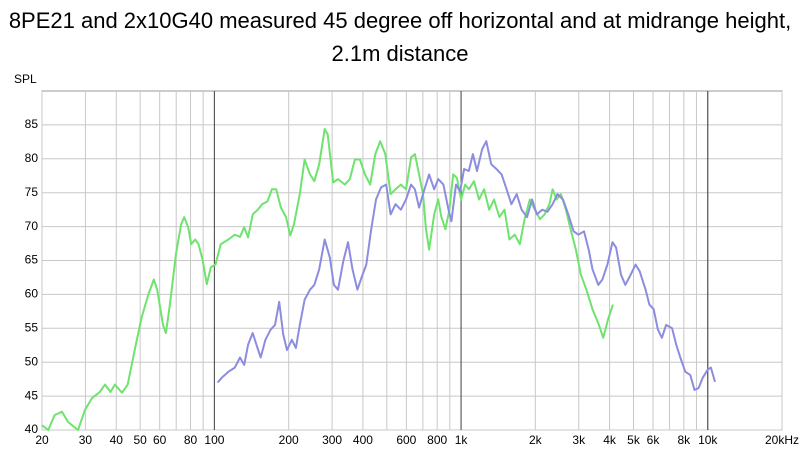 The width and height of the screenshot is (800, 454). Describe the element at coordinates (684, 440) in the screenshot. I see `x-tick-label: 8k` at that location.